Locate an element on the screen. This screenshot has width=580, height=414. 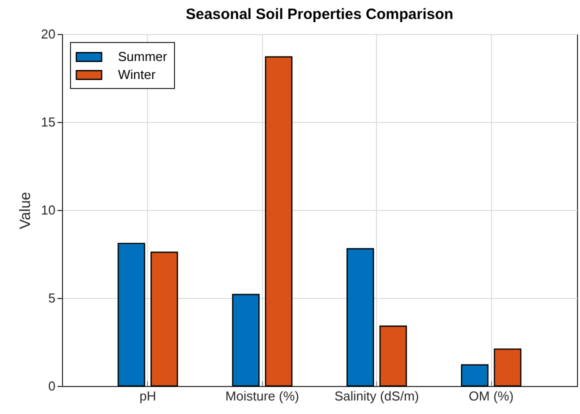
y-tick-label: 0 is located at coordinates (52, 386).